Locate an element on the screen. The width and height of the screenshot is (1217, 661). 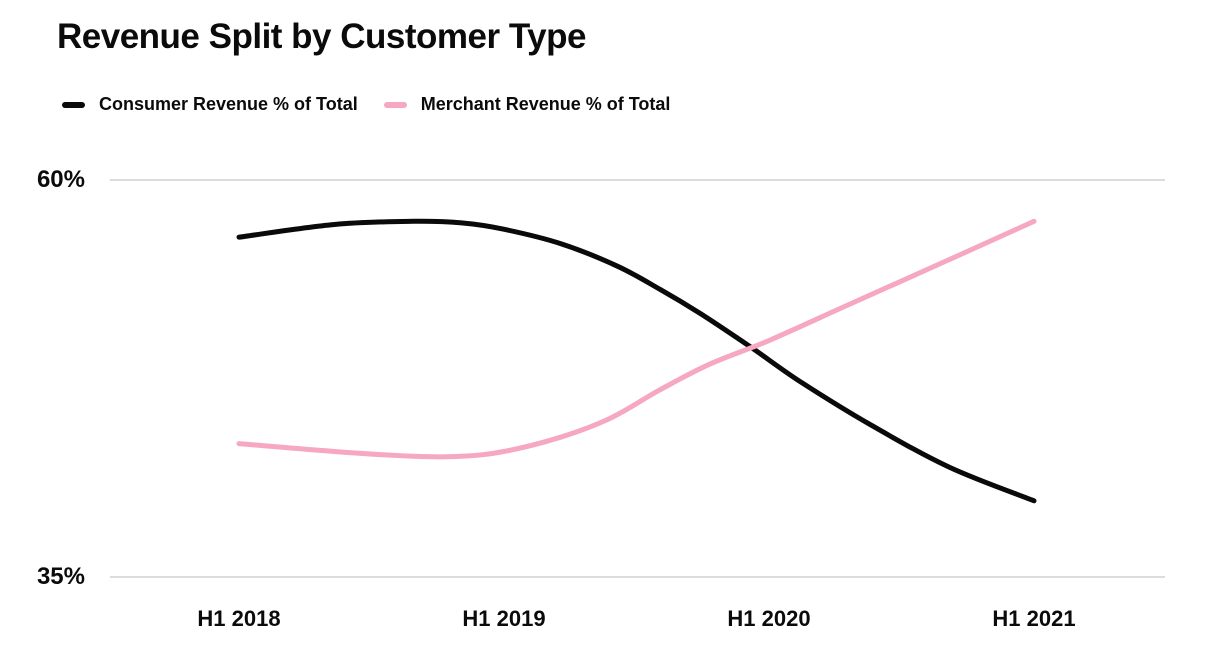
legend-label-consumer: Consumer Revenue % of Total is located at coordinates (228, 104).